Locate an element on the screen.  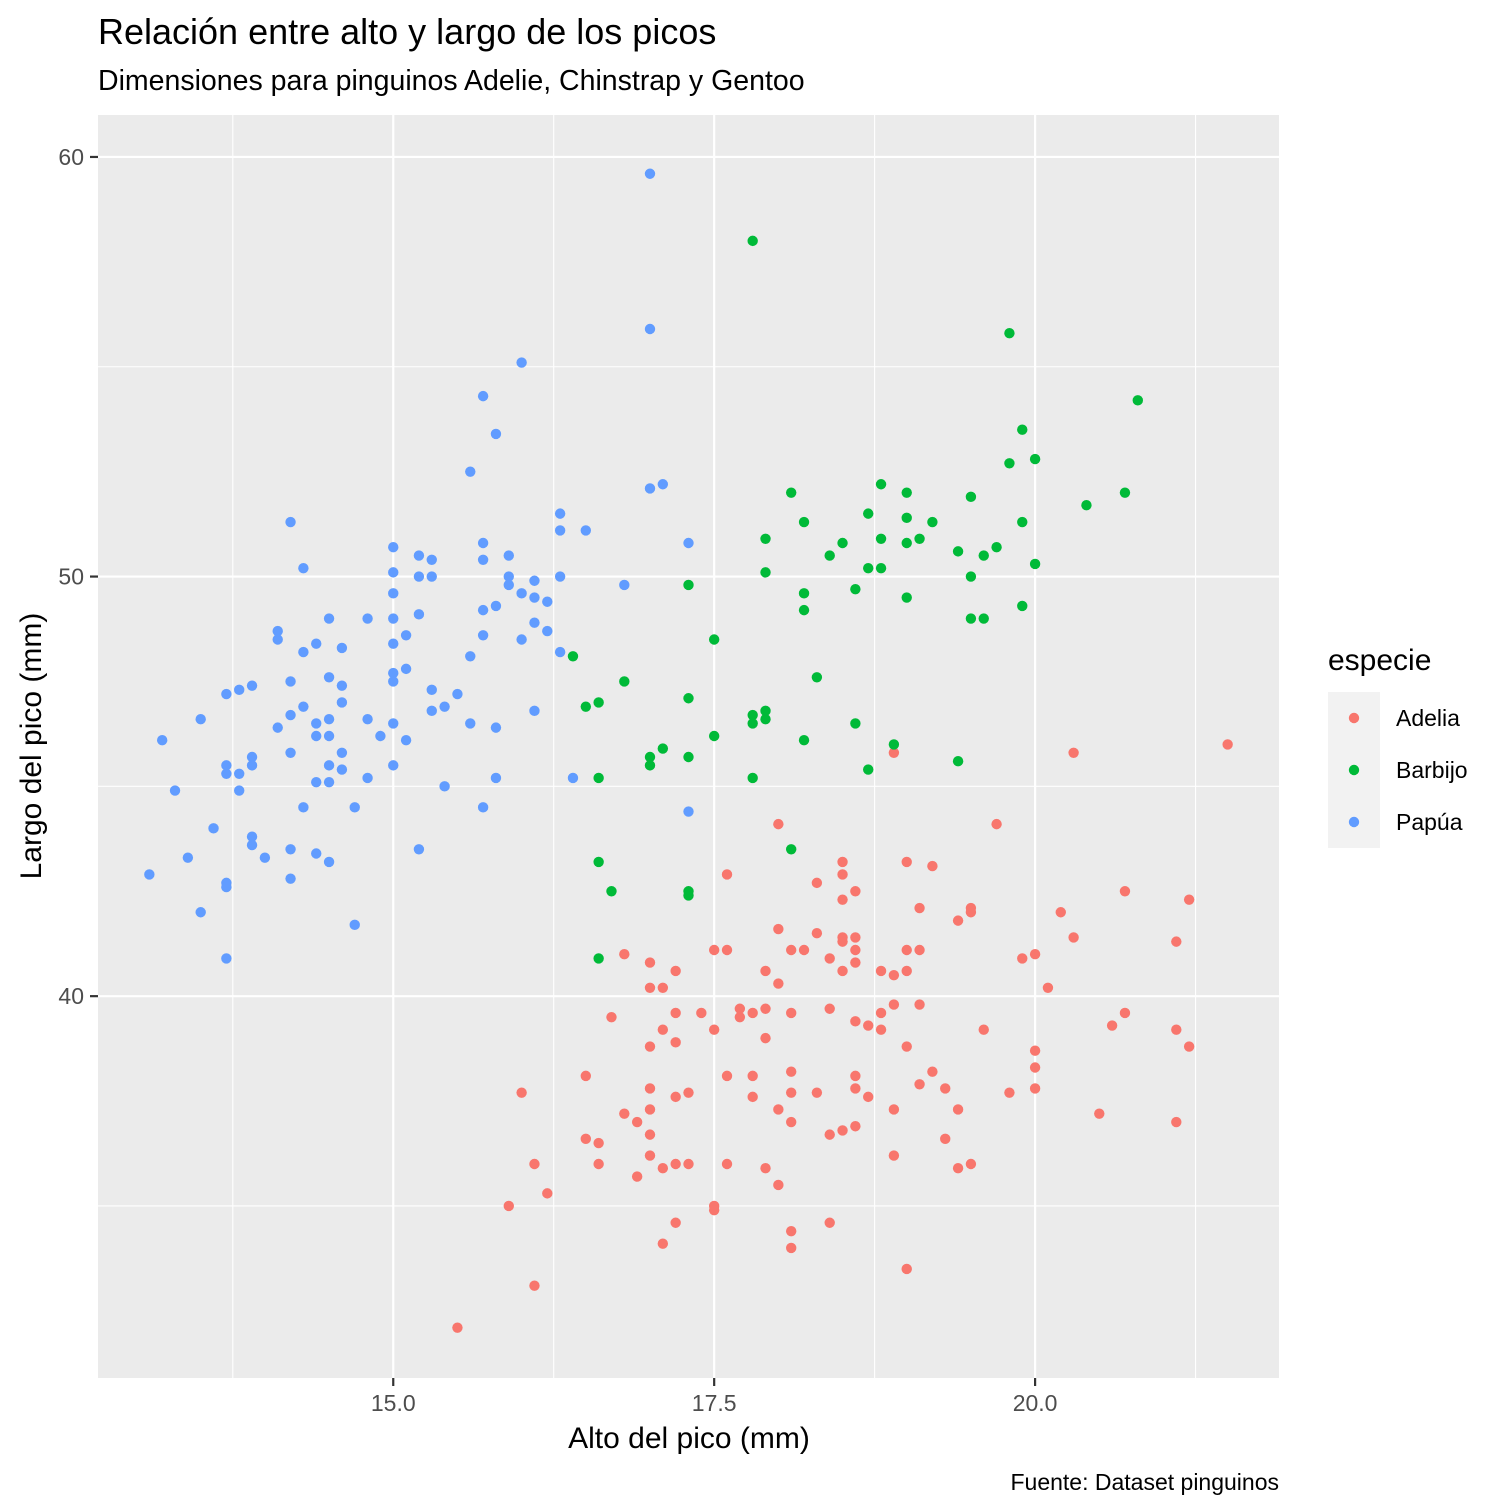
legend-key is located at coordinates (1354, 770).